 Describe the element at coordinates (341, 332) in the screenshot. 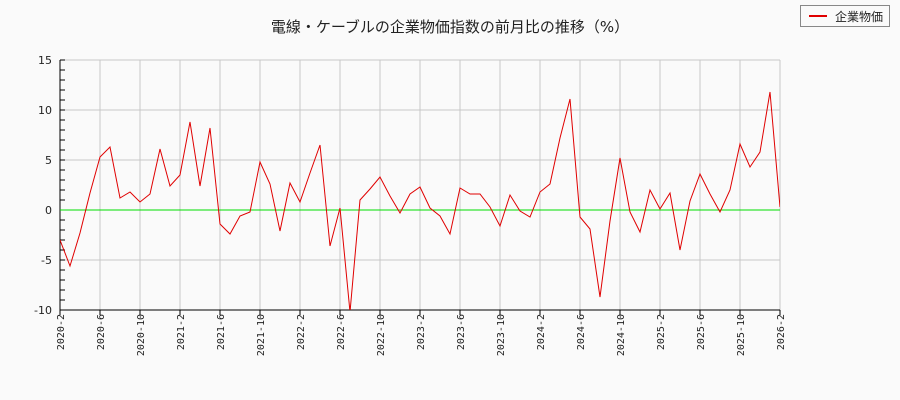

I see `x-tick-label: 2022-6` at that location.